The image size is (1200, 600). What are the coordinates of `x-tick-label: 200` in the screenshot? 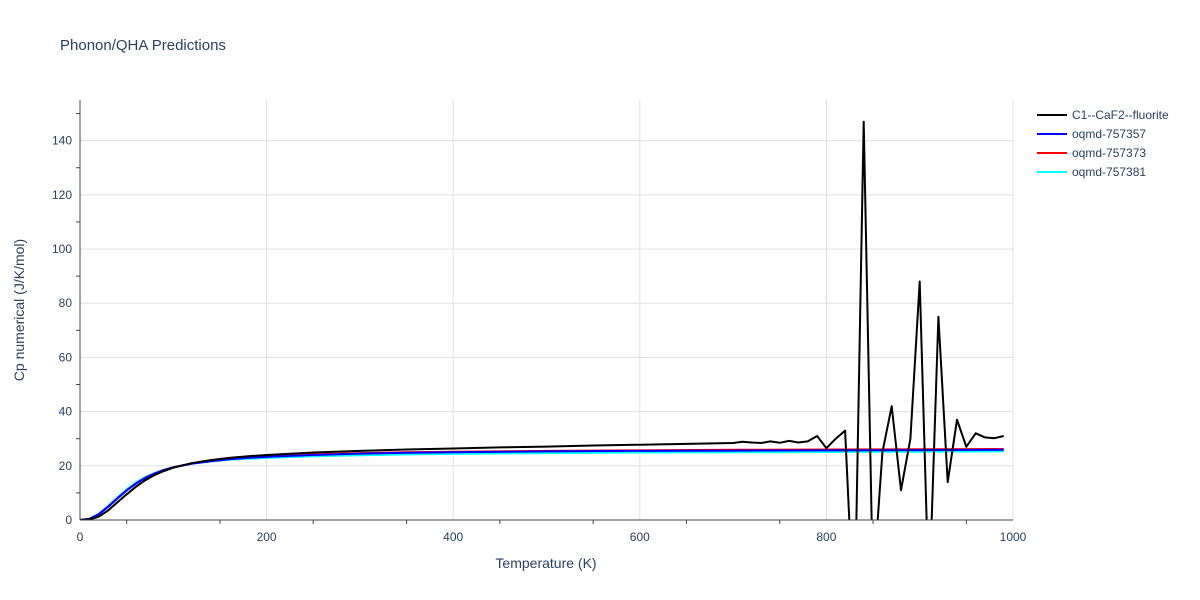 It's located at (267, 537).